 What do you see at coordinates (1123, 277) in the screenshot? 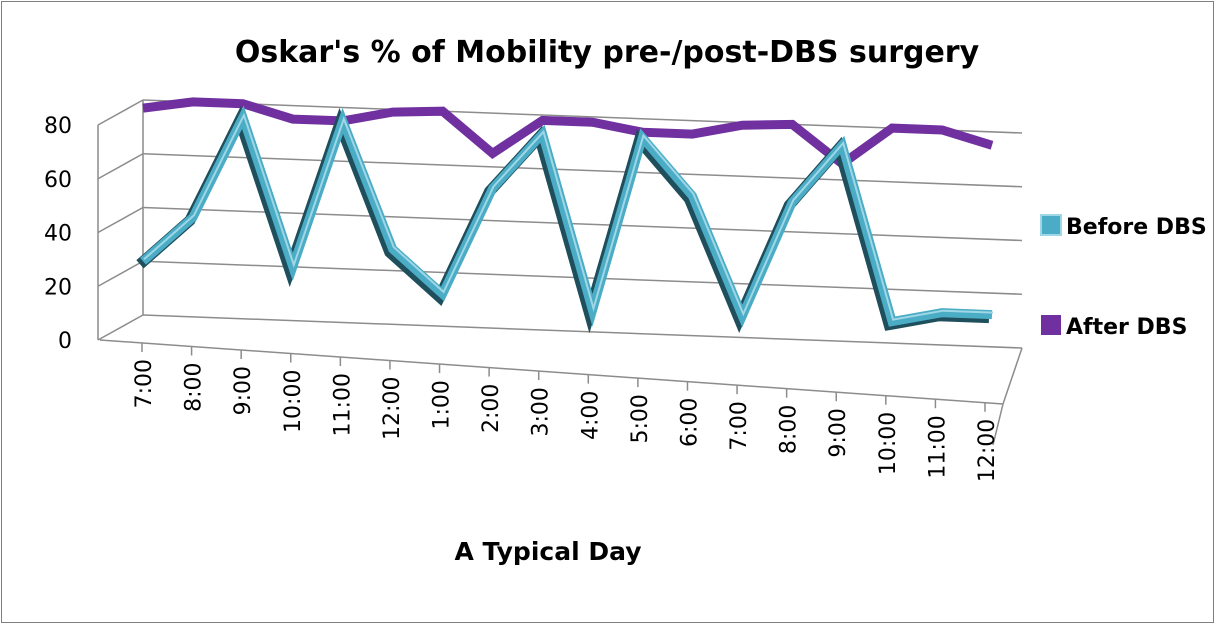
I see `legend: Before DBS After DBS` at bounding box center [1123, 277].